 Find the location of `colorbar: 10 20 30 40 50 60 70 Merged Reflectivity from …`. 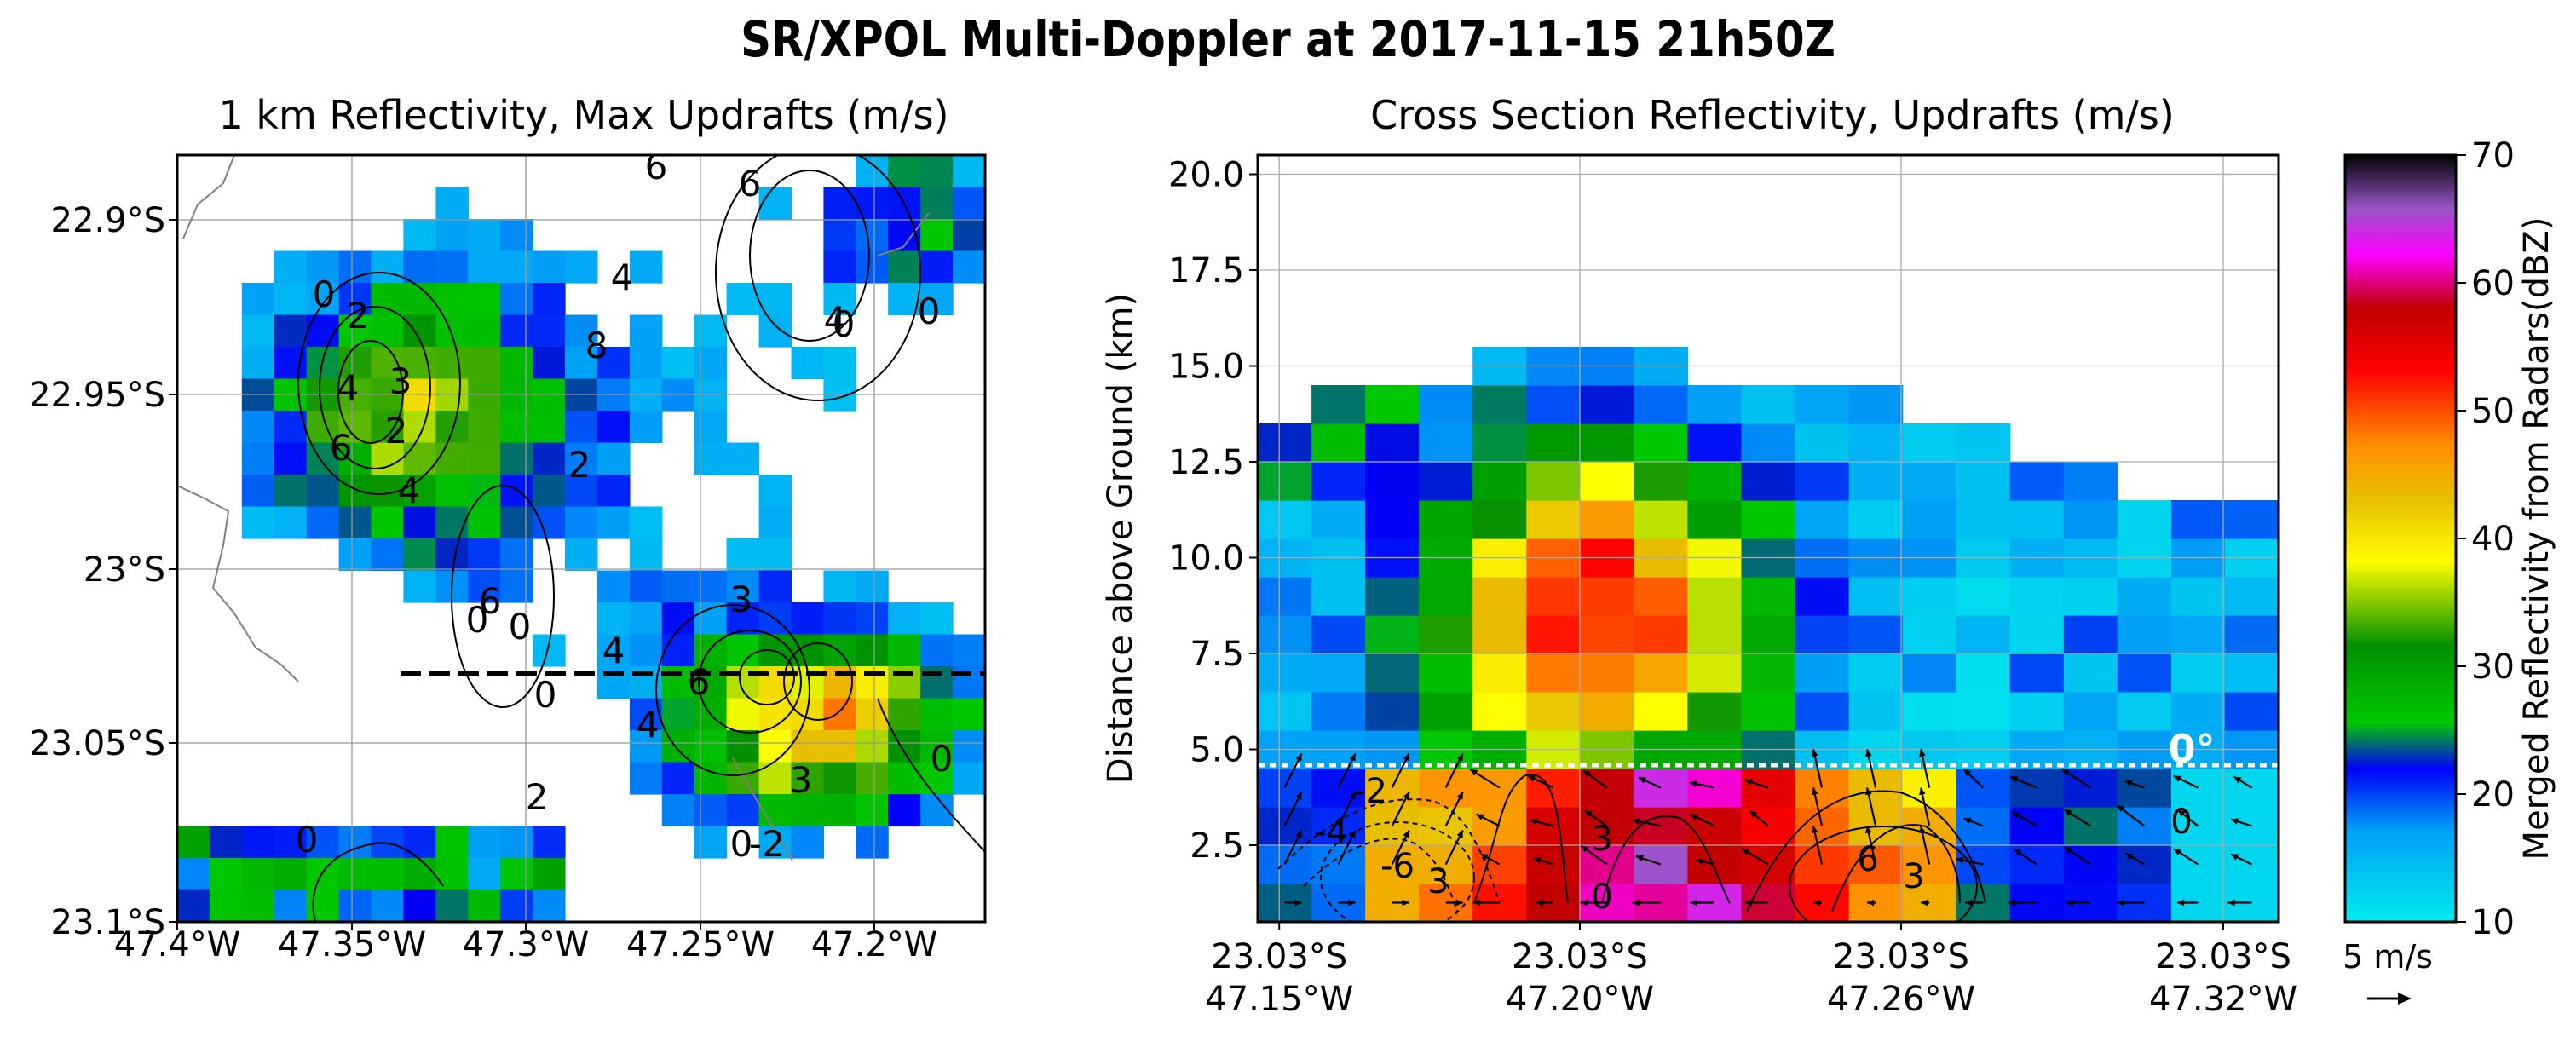

colorbar: 10 20 30 40 50 60 70 Merged Reflectivity from … is located at coordinates (2449, 539).